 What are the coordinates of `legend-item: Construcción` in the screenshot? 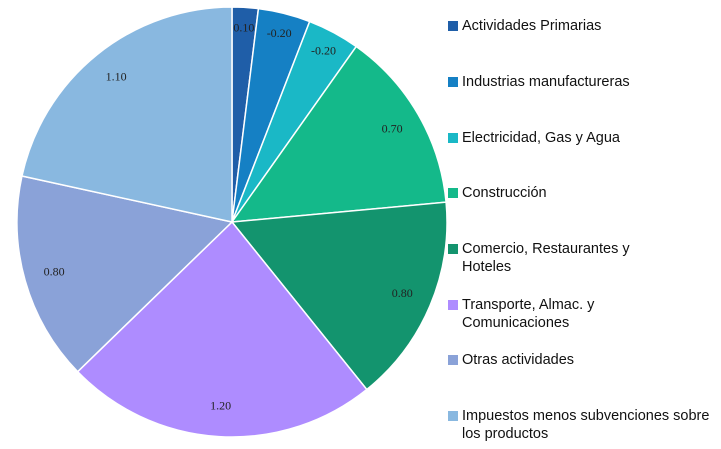 It's located at (582, 193).